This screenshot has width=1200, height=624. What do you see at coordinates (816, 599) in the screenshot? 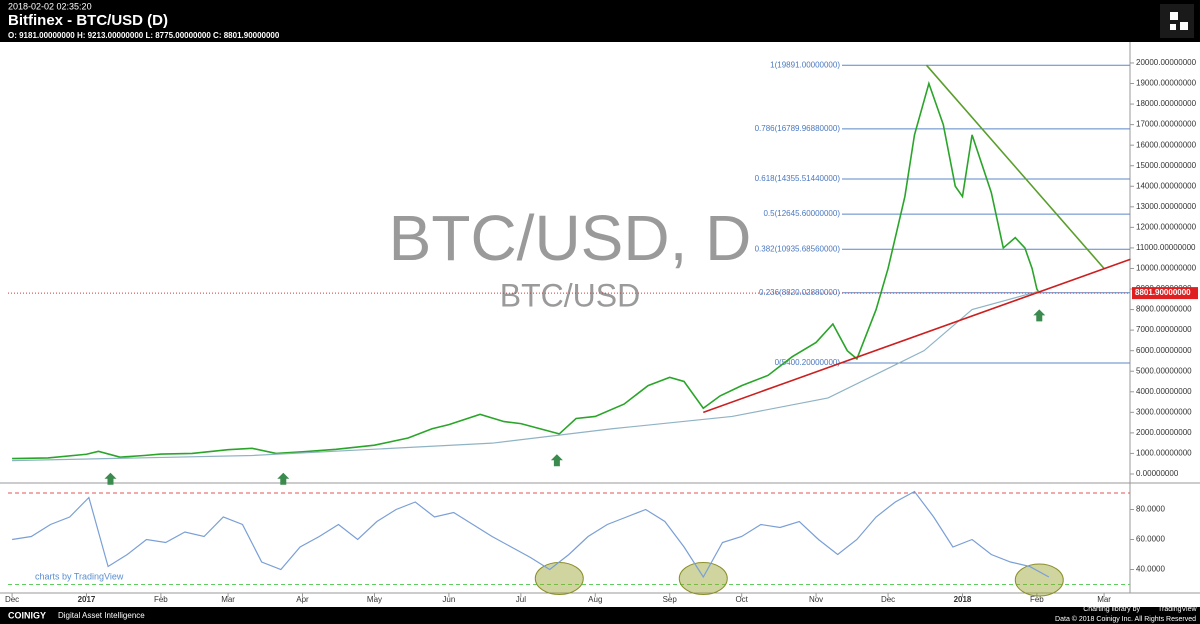
I see `x-tick-label: Nov` at bounding box center [816, 599].